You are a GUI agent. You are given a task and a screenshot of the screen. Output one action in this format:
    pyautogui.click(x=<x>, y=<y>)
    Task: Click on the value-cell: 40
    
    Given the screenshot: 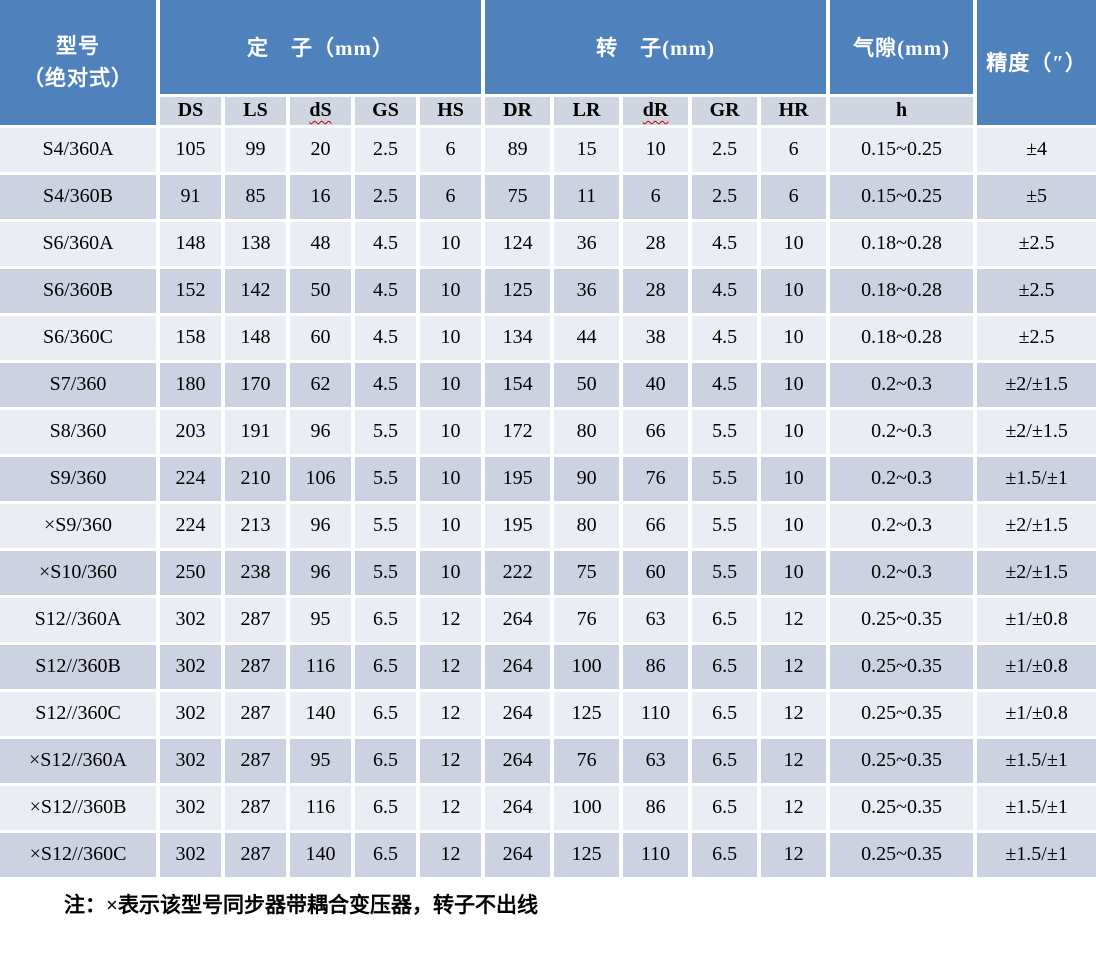 What is the action you would take?
    pyautogui.click(x=657, y=385)
    